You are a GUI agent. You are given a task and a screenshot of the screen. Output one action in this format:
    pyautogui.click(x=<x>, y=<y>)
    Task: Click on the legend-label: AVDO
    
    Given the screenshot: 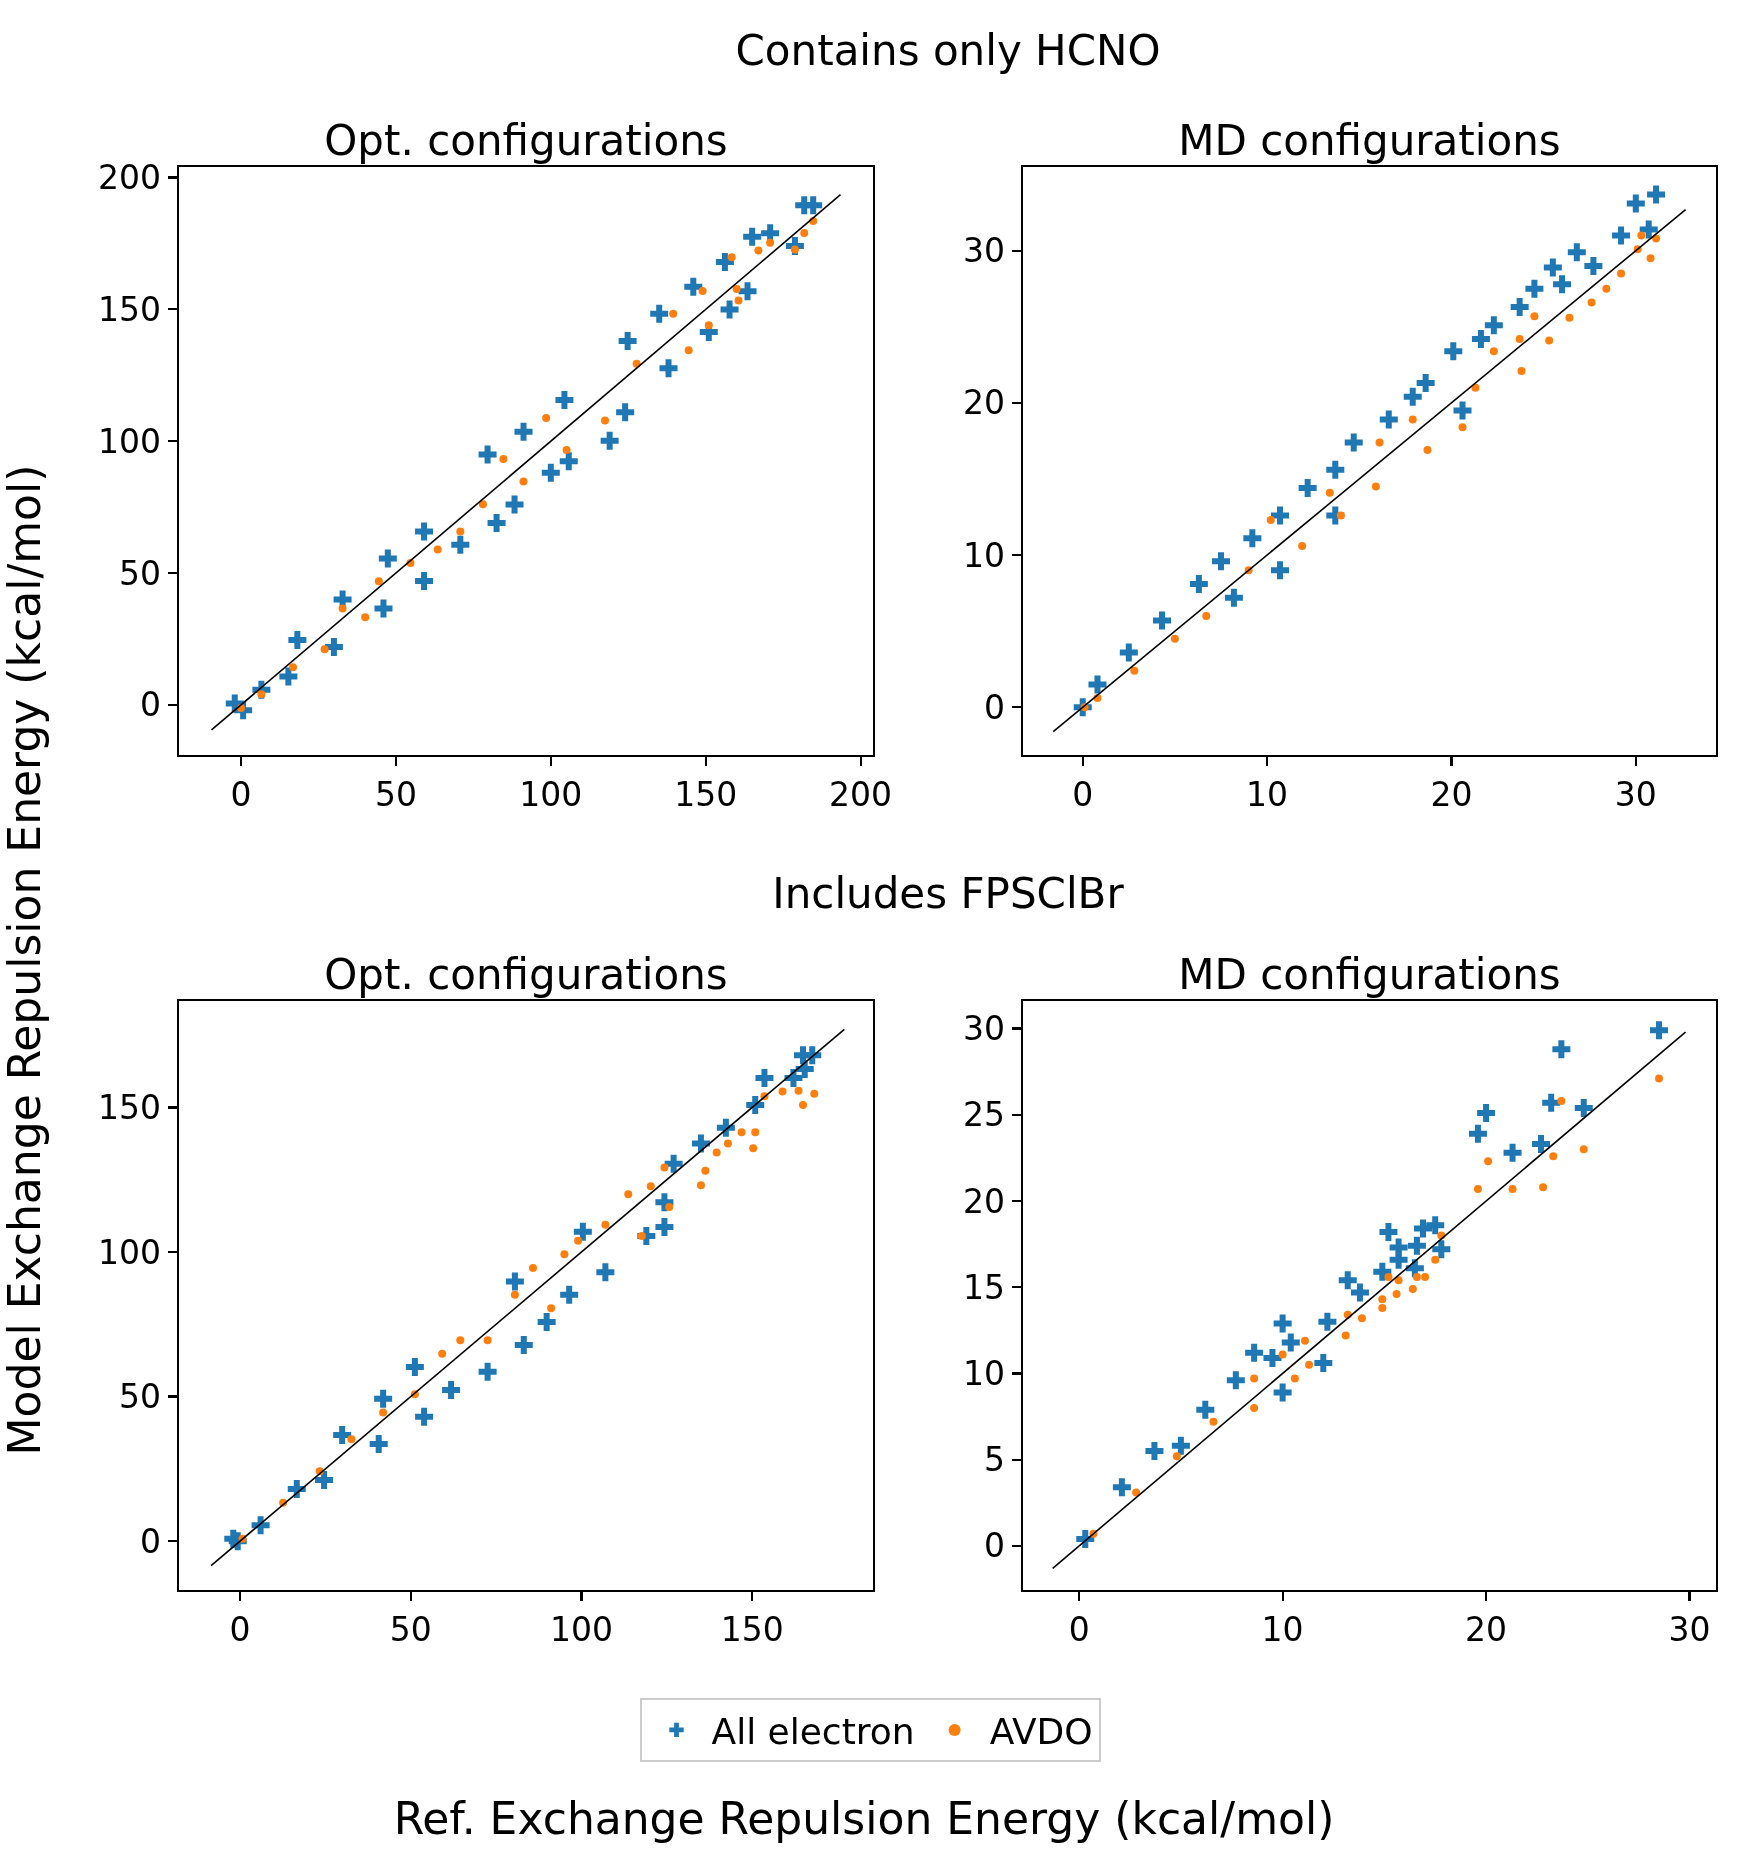 What is the action you would take?
    pyautogui.click(x=1041, y=1731)
    